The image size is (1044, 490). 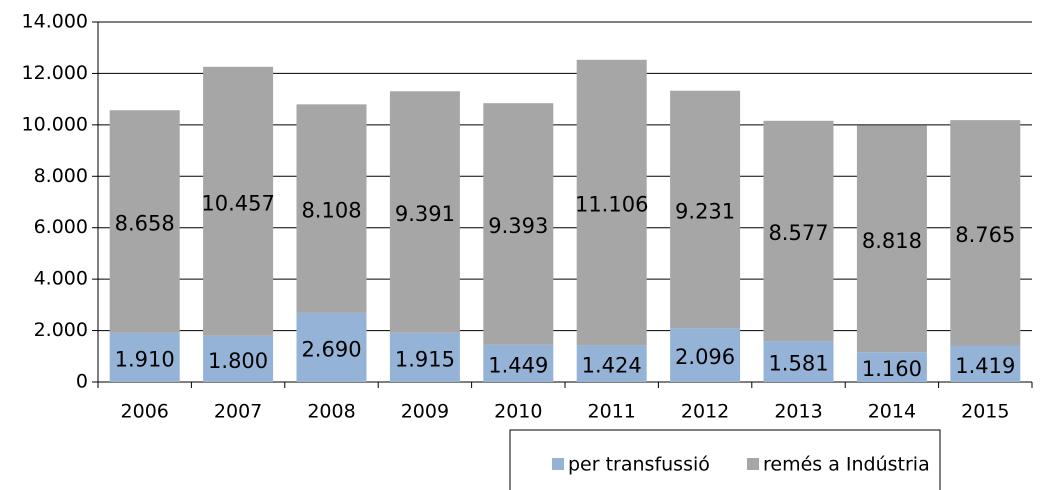 I want to click on data-label: 1.449, so click(x=518, y=365).